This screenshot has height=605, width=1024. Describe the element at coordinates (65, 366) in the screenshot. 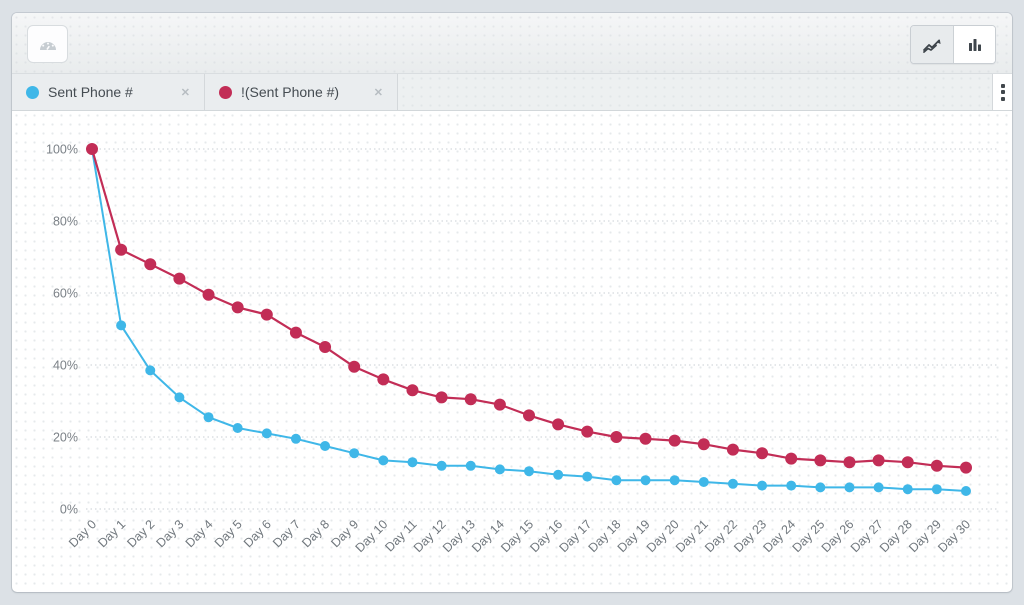

I see `y-axis-tick-label: 40%` at that location.